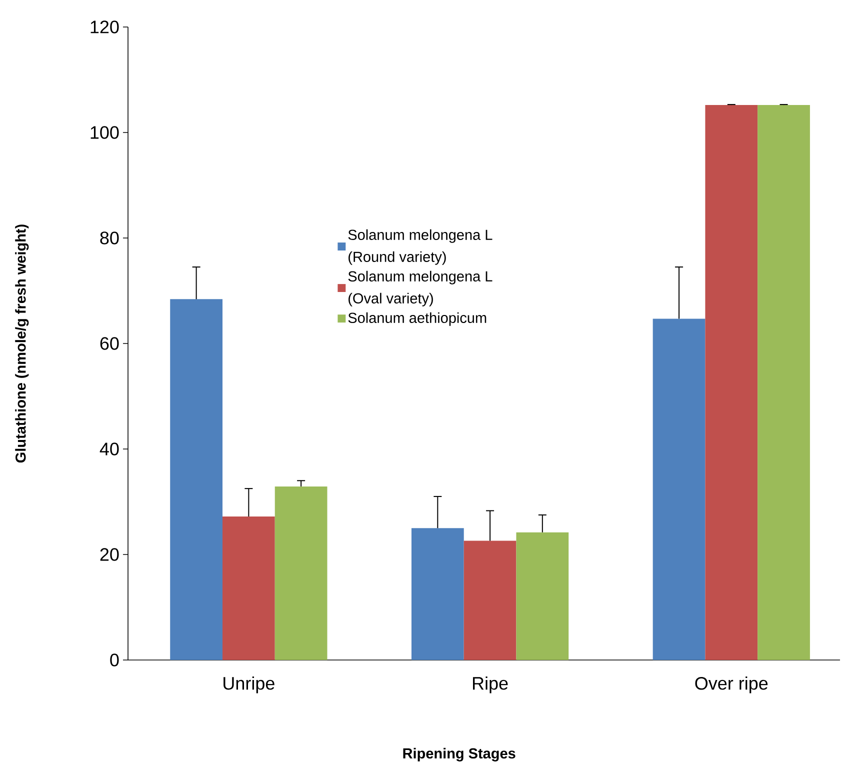  I want to click on y-tick-label: 80, so click(109, 238).